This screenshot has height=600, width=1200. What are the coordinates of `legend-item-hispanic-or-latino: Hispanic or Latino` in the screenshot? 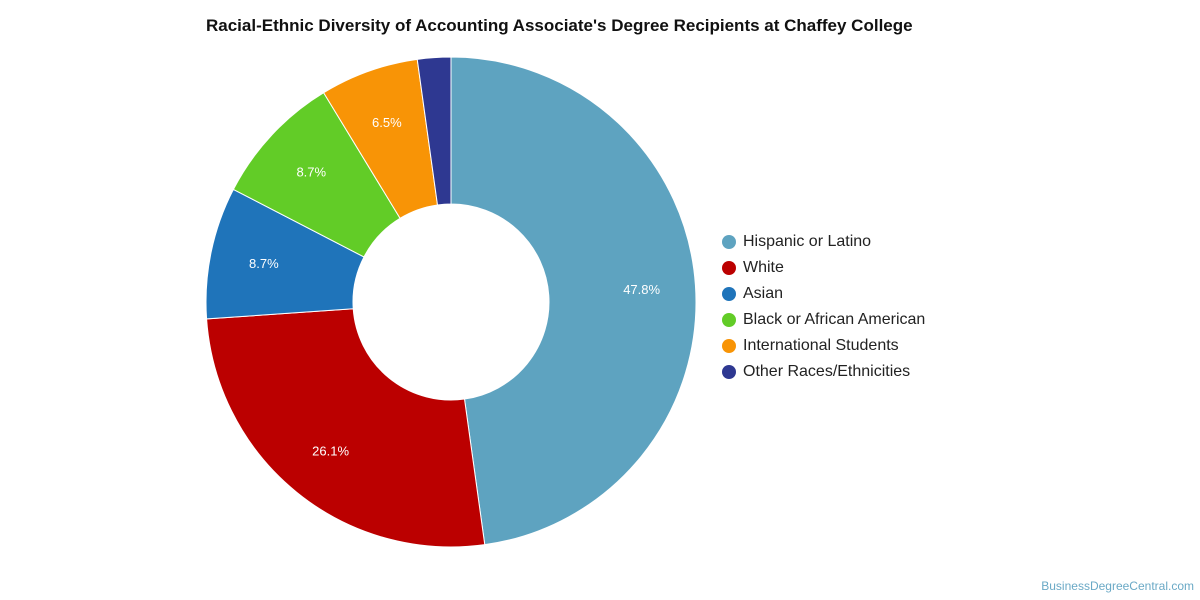 It's located at (823, 242).